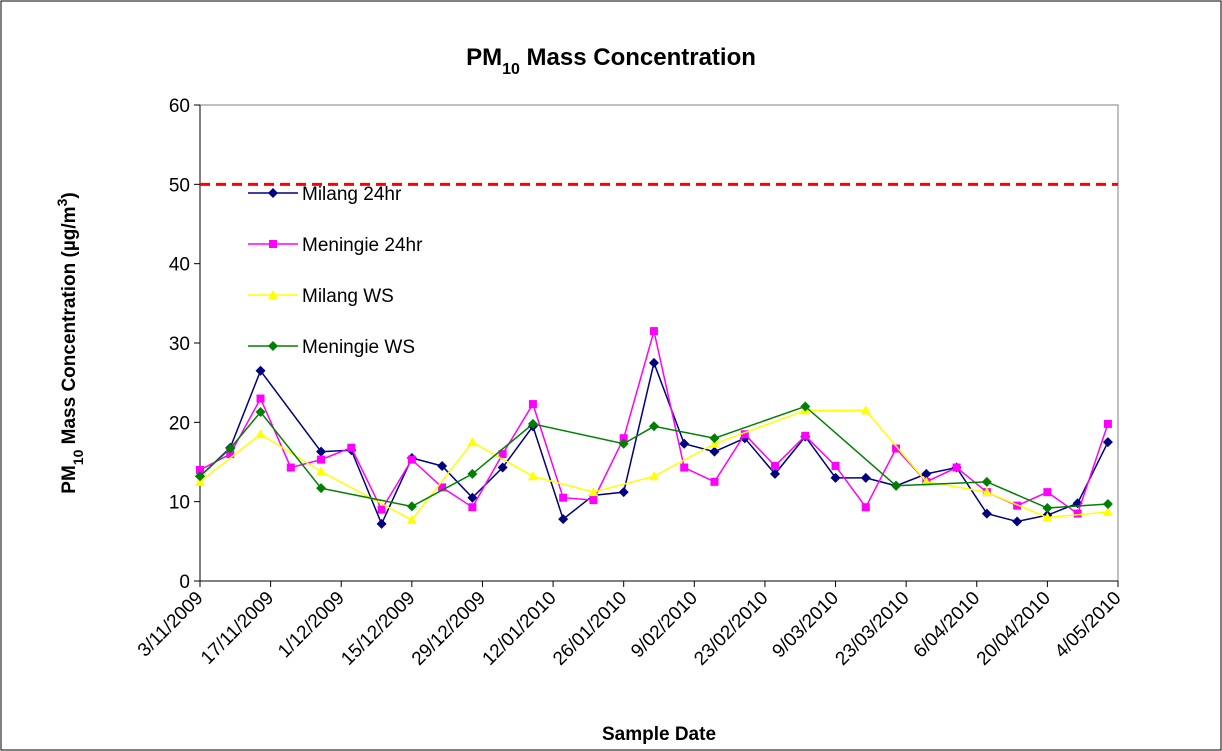  Describe the element at coordinates (179, 423) in the screenshot. I see `y-tick-label: 20` at that location.